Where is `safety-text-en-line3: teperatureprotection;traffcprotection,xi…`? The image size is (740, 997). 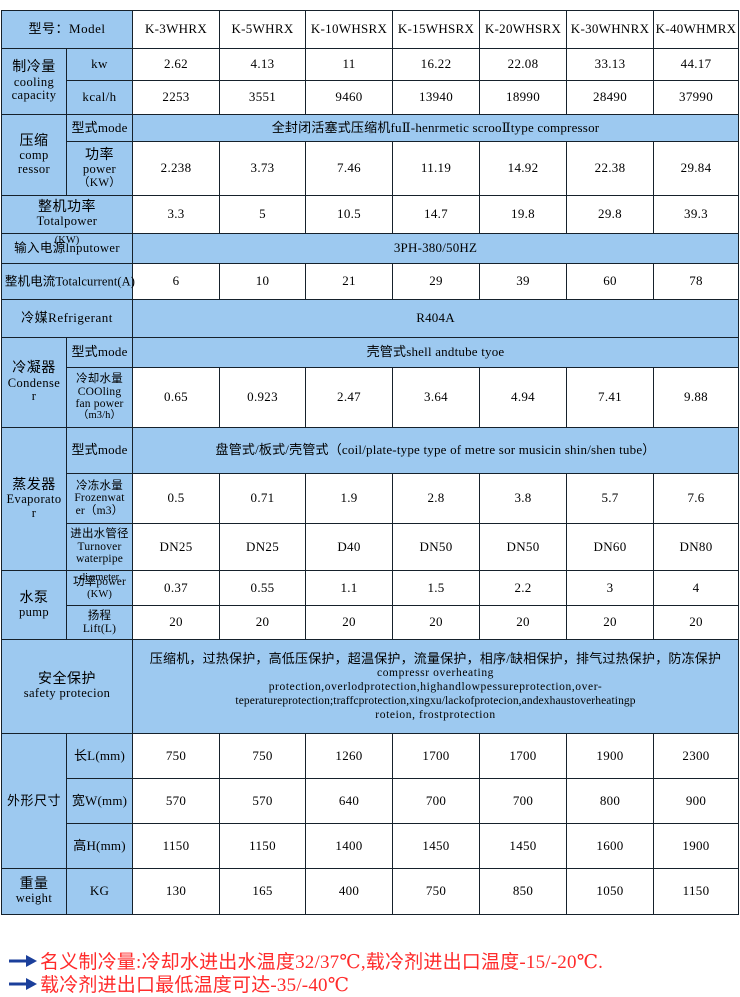 safety-text-en-line3: teperatureprotection;traffcprotection,xi… is located at coordinates (435, 701).